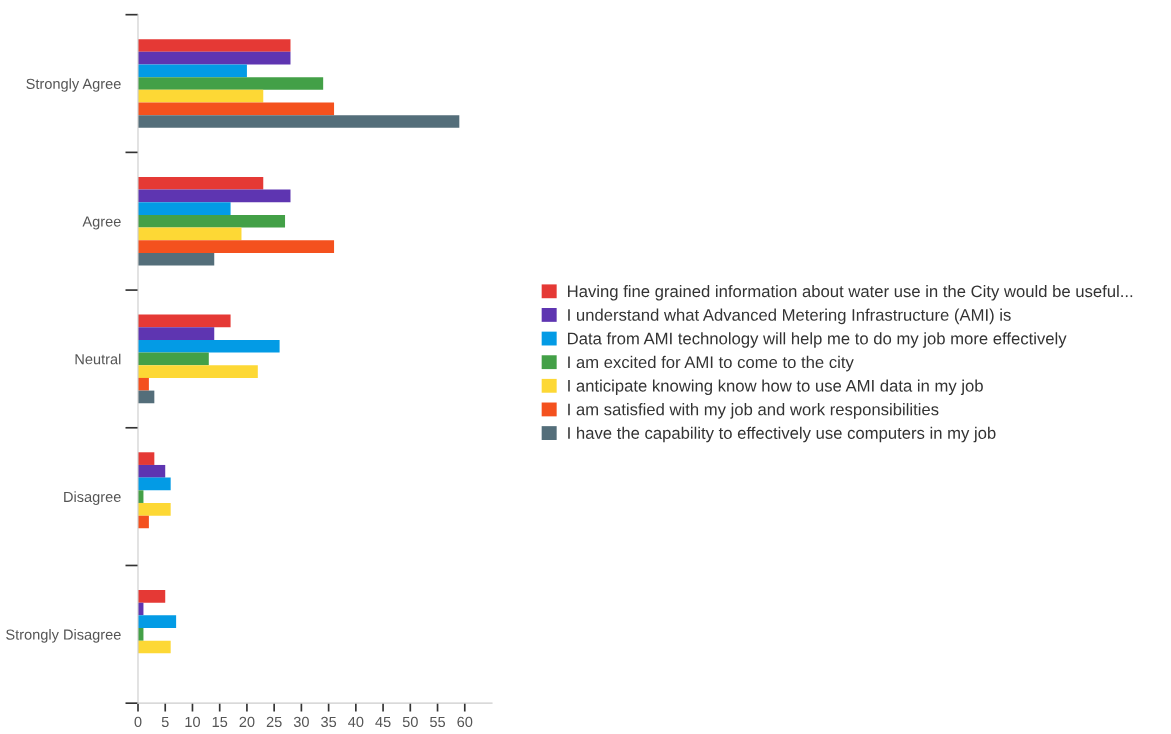 This screenshot has width=1171, height=734. Describe the element at coordinates (410, 722) in the screenshot. I see `x-tick-label: 50` at that location.